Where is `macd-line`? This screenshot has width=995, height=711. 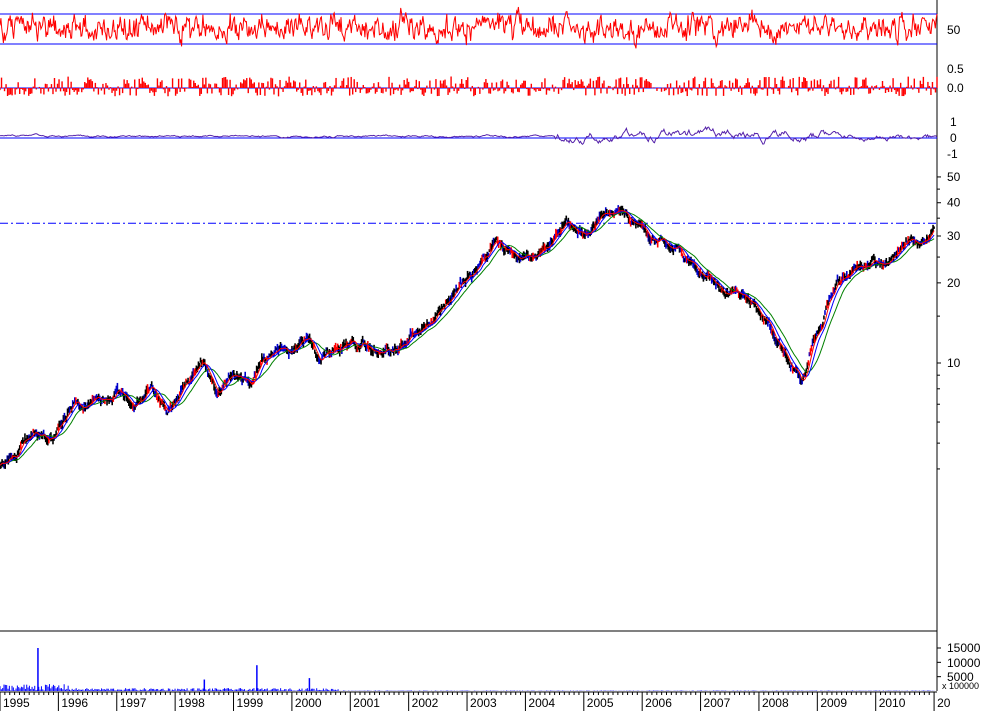 macd-line is located at coordinates (469, 136).